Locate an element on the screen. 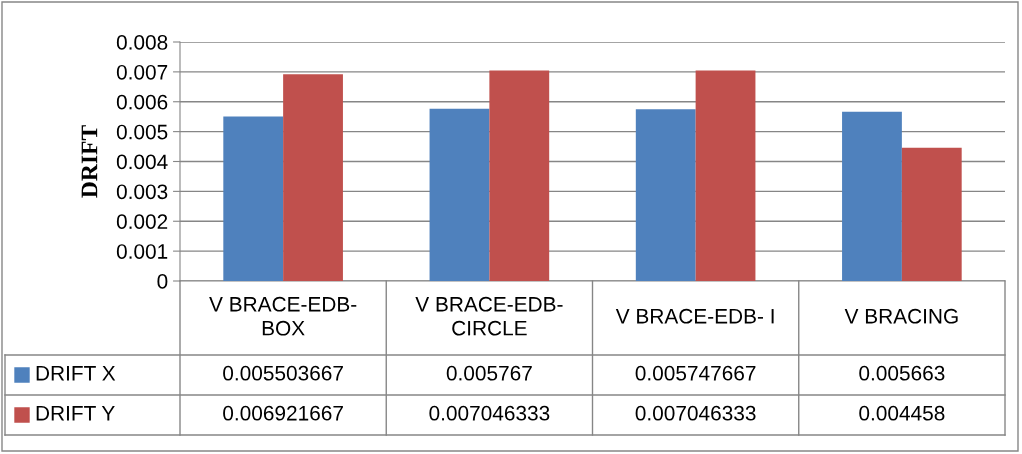 The image size is (1022, 454). legend-label: DRIFT Y is located at coordinates (75, 413).